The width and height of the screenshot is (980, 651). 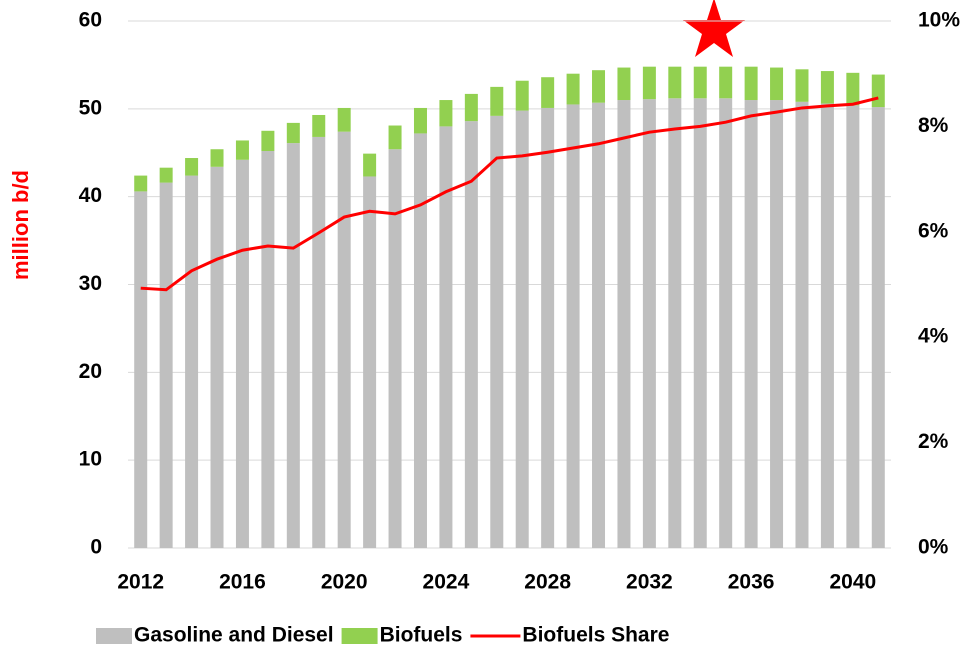 I want to click on x-tick-label: 2032, so click(x=649, y=582).